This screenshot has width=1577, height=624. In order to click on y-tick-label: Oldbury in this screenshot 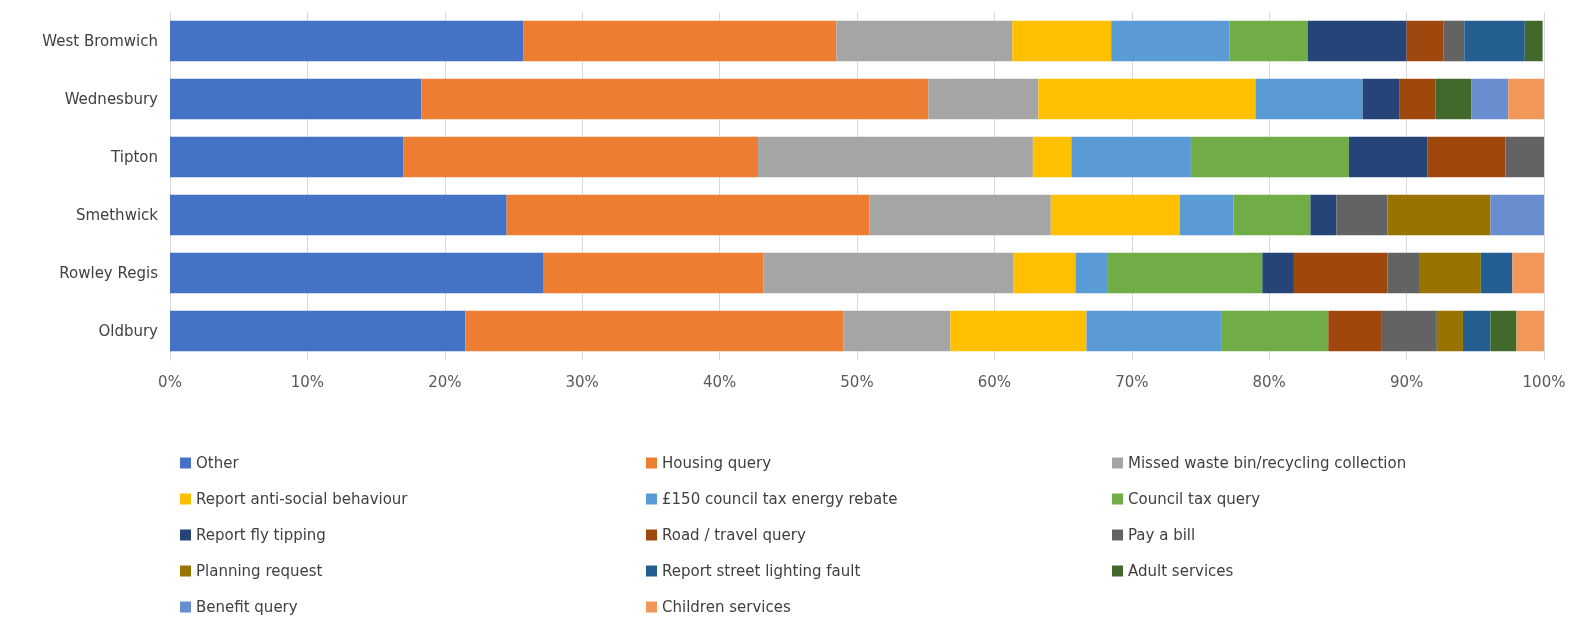, I will do `click(128, 331)`.